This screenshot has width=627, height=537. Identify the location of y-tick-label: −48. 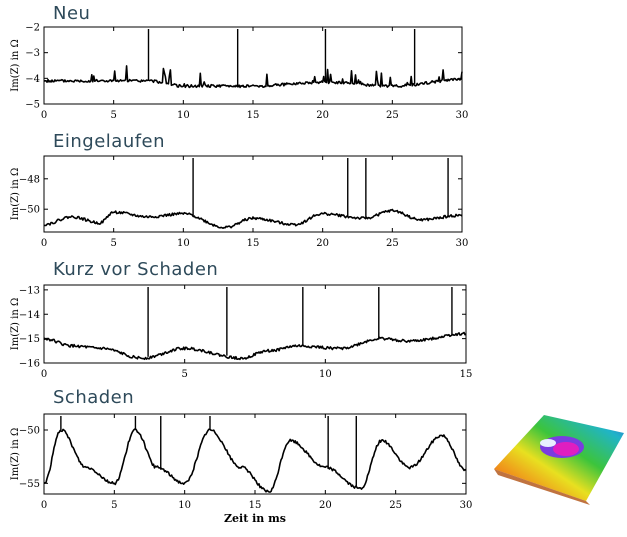
(29, 179).